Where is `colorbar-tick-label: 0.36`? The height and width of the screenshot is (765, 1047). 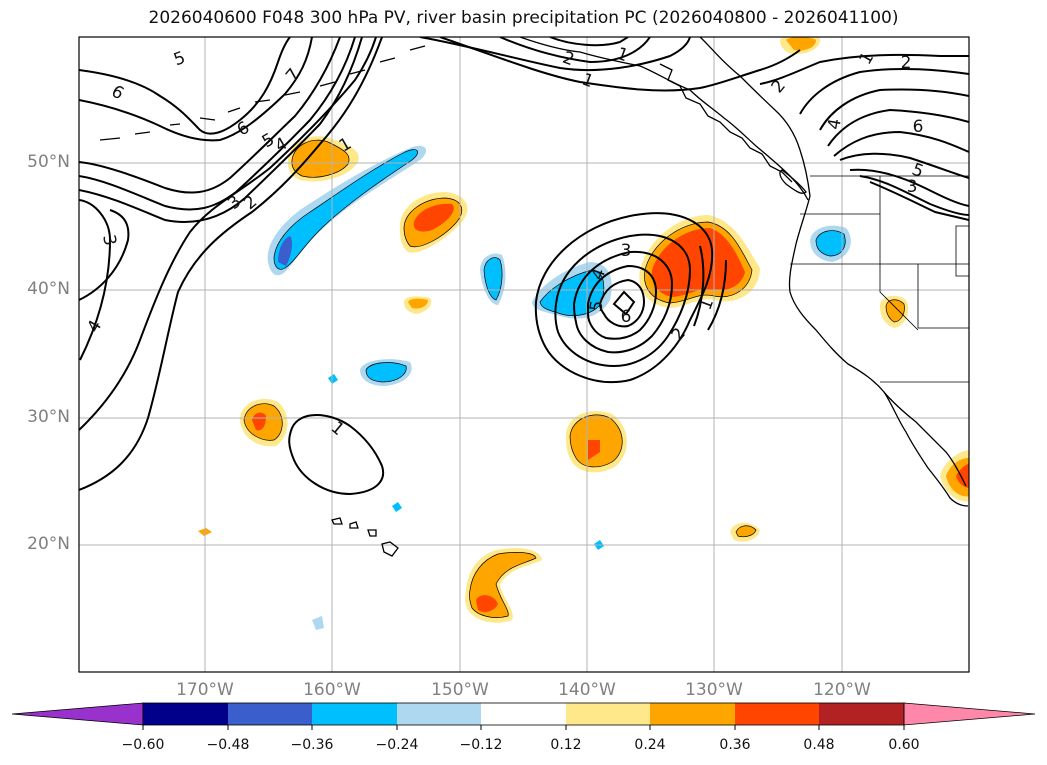 colorbar-tick-label: 0.36 is located at coordinates (735, 745).